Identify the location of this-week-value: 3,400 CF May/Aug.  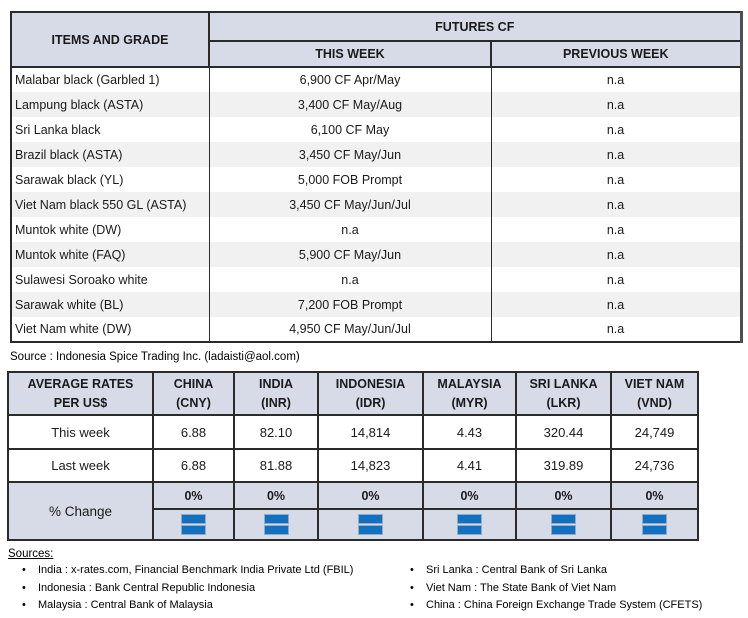
(350, 104).